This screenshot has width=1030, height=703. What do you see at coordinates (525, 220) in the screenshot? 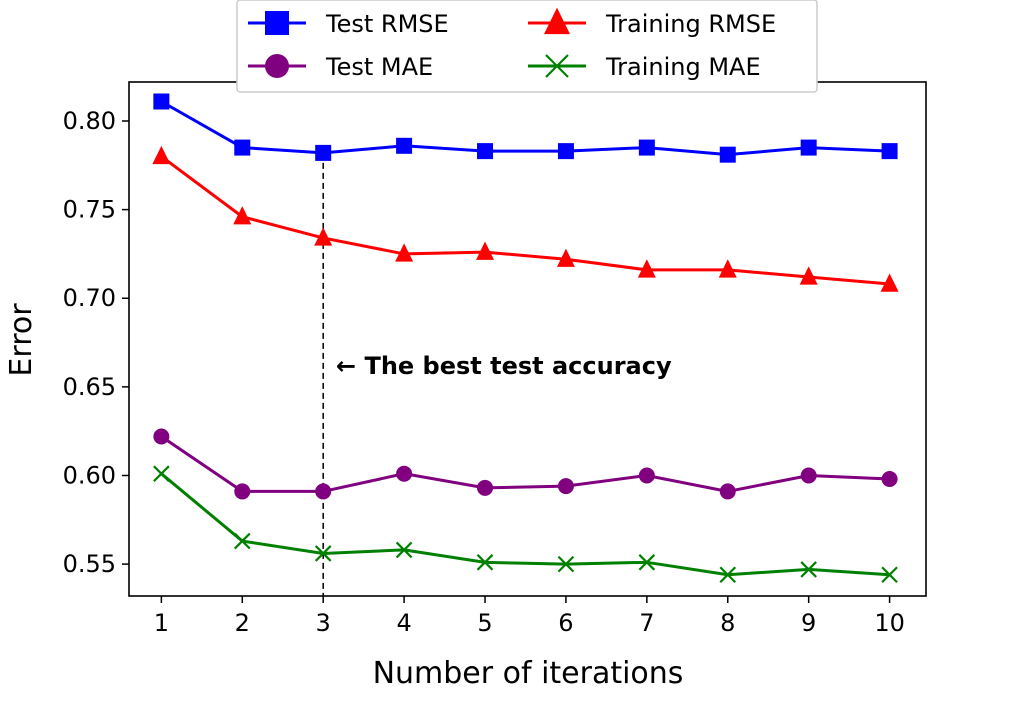
I see `series-line-training-rmse` at bounding box center [525, 220].